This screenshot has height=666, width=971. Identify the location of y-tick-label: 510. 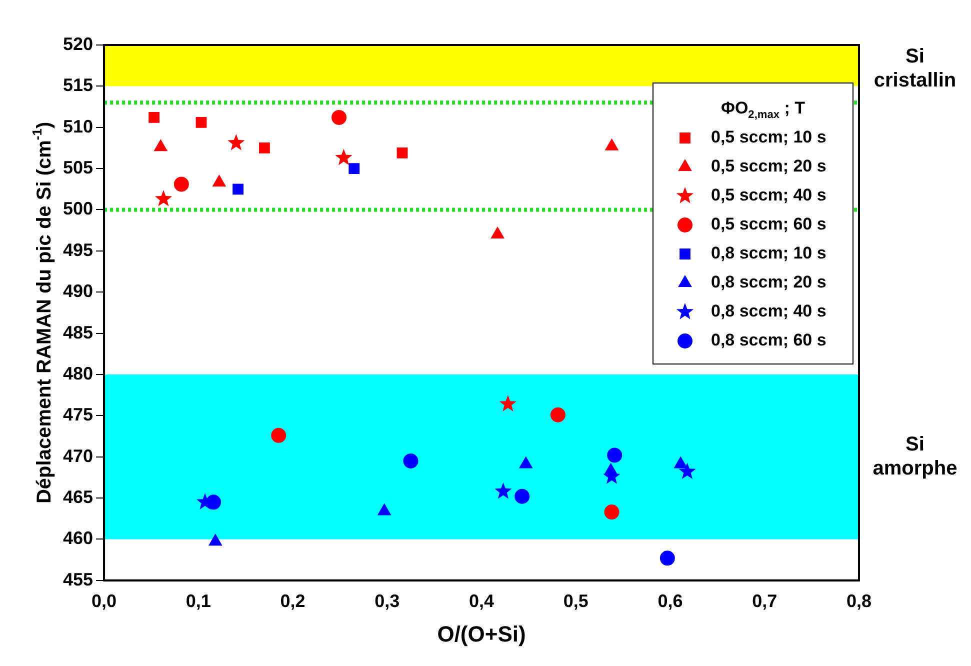
(78, 126).